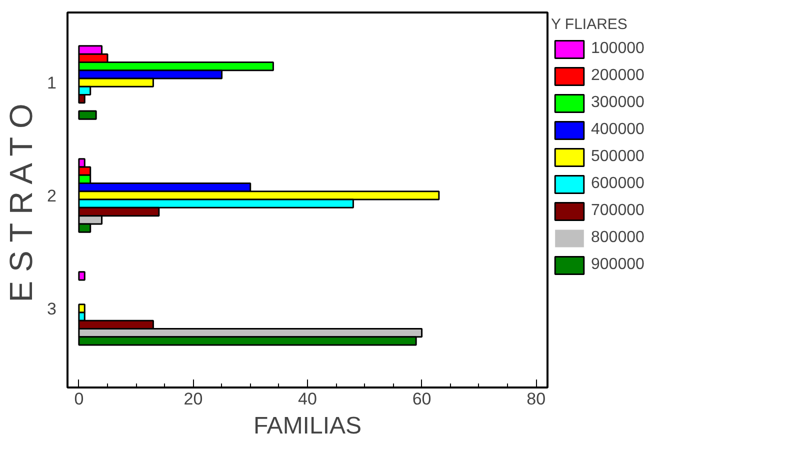 The image size is (796, 475). I want to click on legend-label: 900000, so click(617, 265).